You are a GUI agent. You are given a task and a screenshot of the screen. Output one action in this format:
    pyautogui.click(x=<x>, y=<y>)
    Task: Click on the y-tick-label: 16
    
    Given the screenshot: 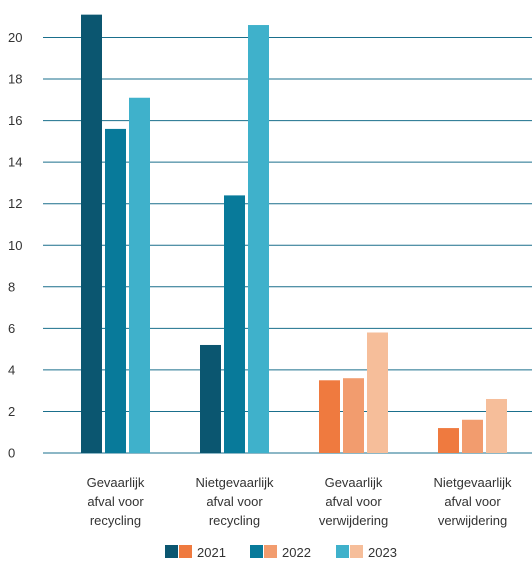 What is the action you would take?
    pyautogui.click(x=15, y=120)
    